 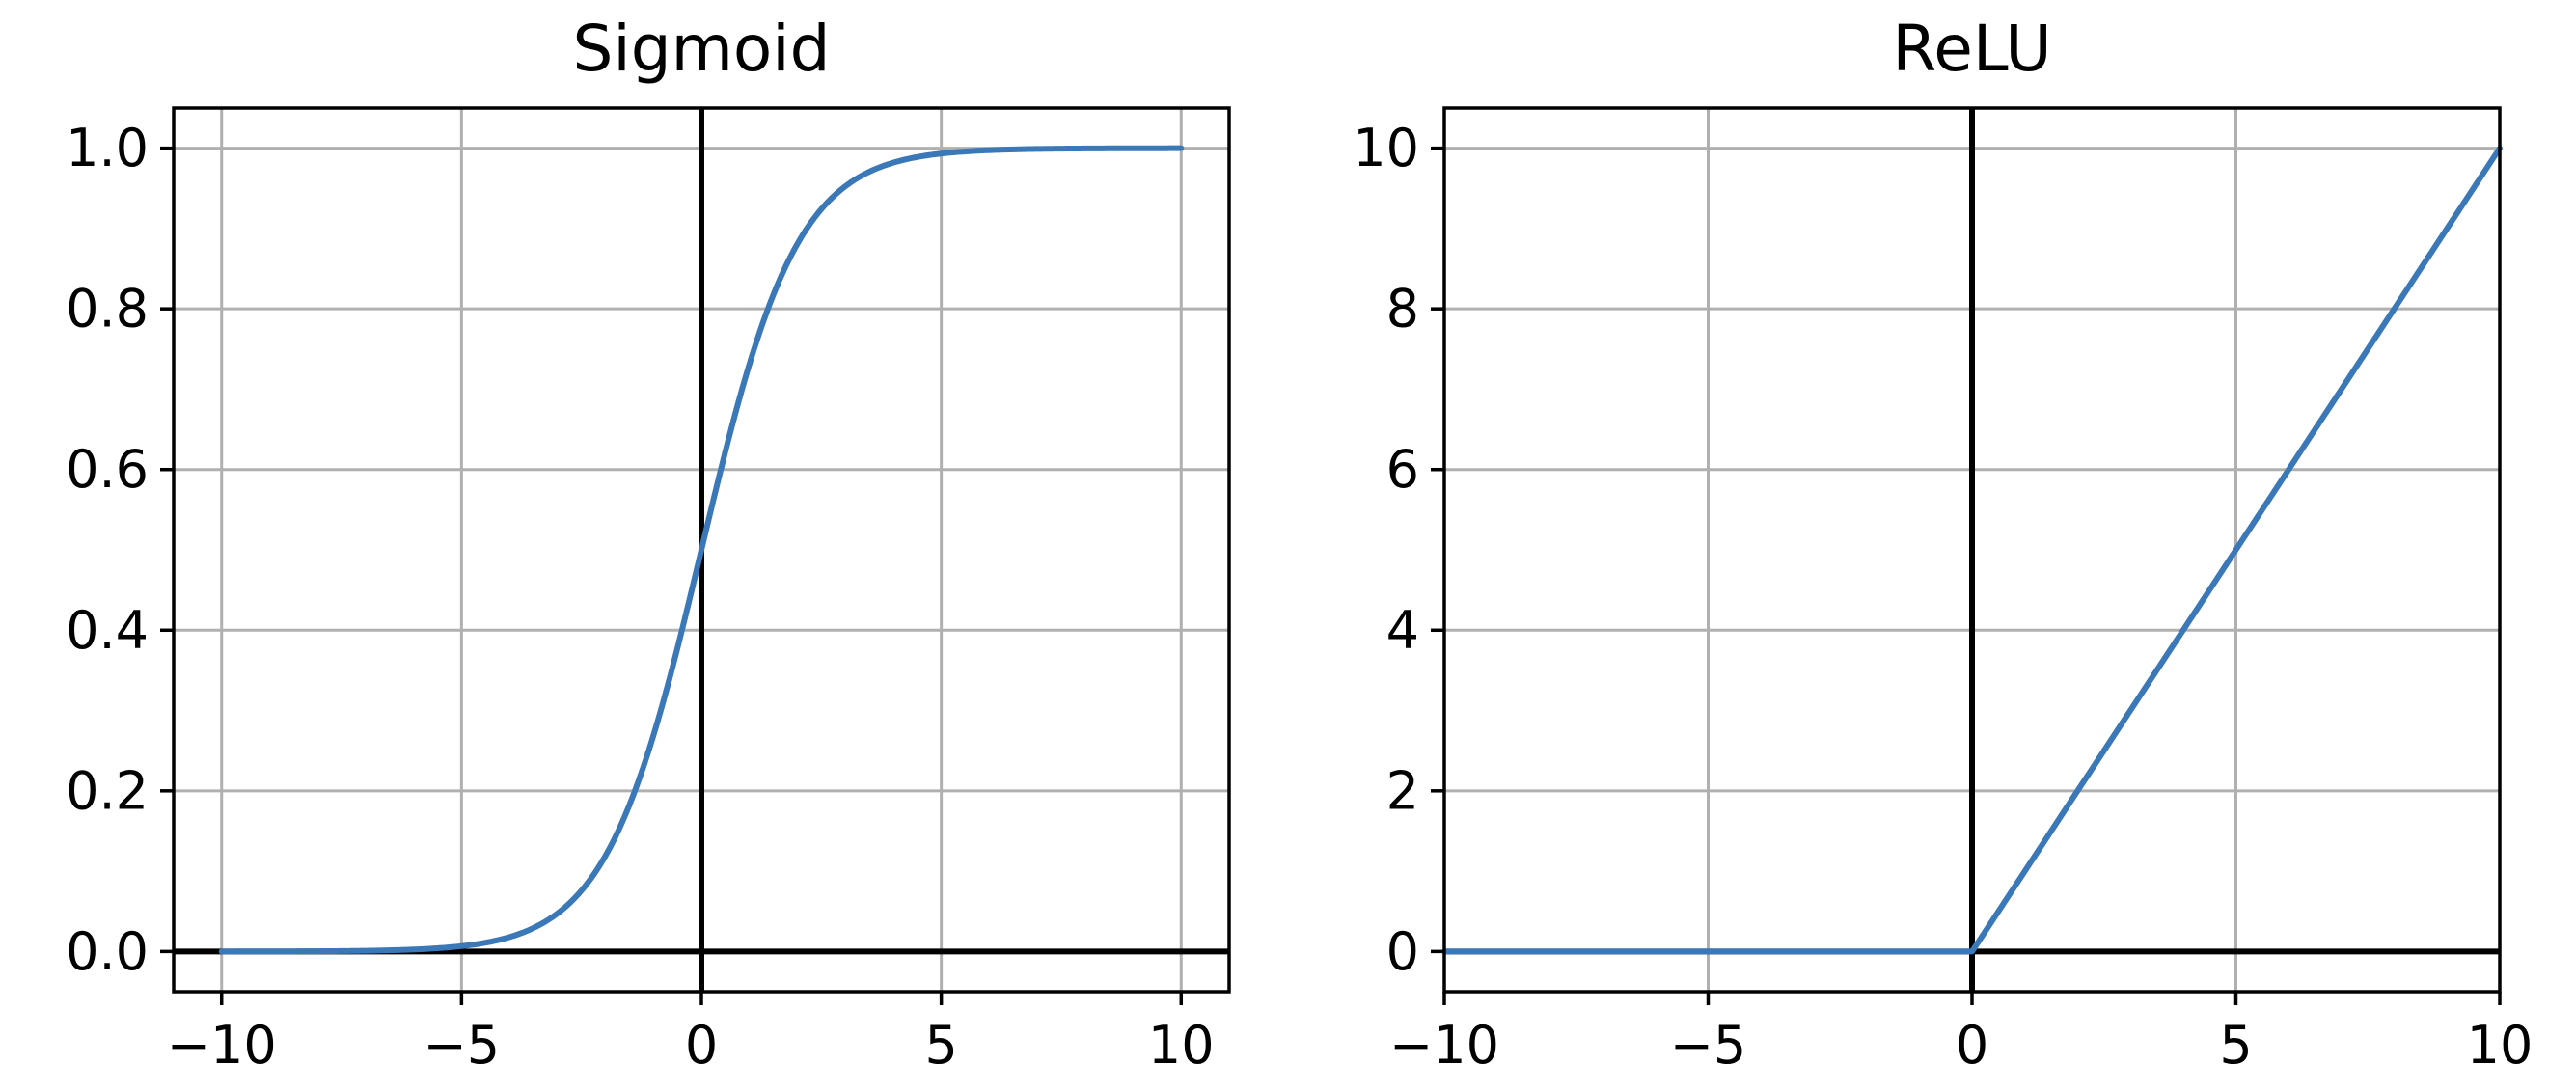 I want to click on sigmoid-x-tick-label: −5, so click(x=463, y=1045).